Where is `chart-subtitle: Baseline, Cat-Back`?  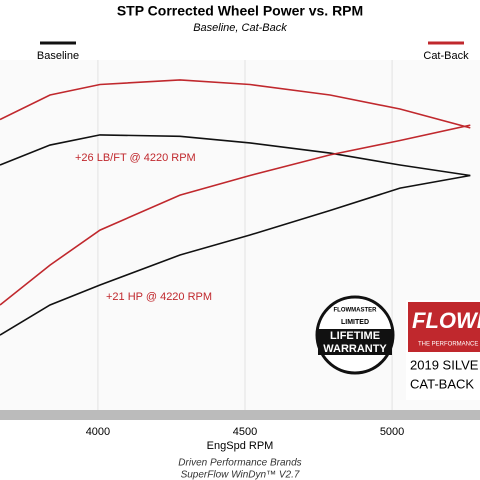
chart-subtitle: Baseline, Cat-Back is located at coordinates (240, 28).